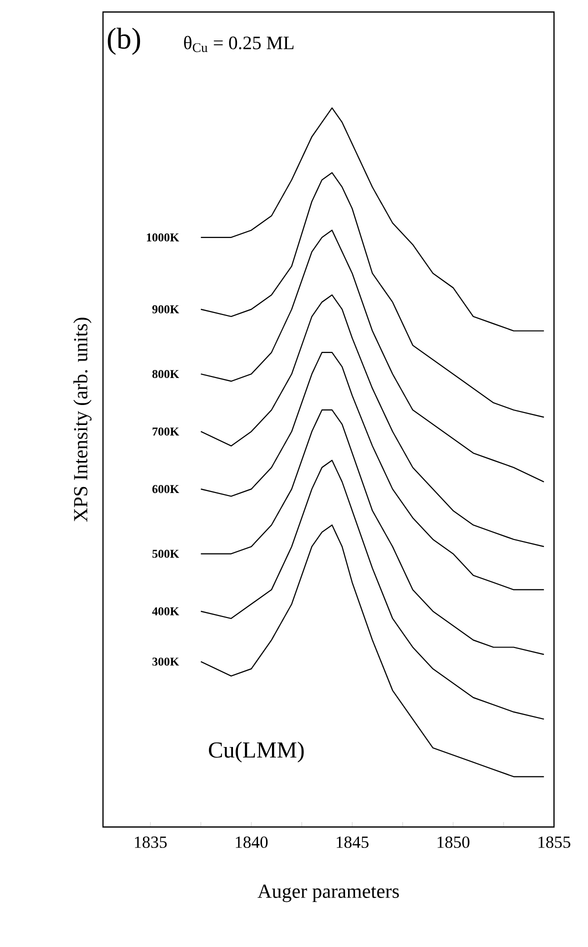 This screenshot has height=947, width=588. What do you see at coordinates (163, 237) in the screenshot?
I see `series-label: 1000K` at bounding box center [163, 237].